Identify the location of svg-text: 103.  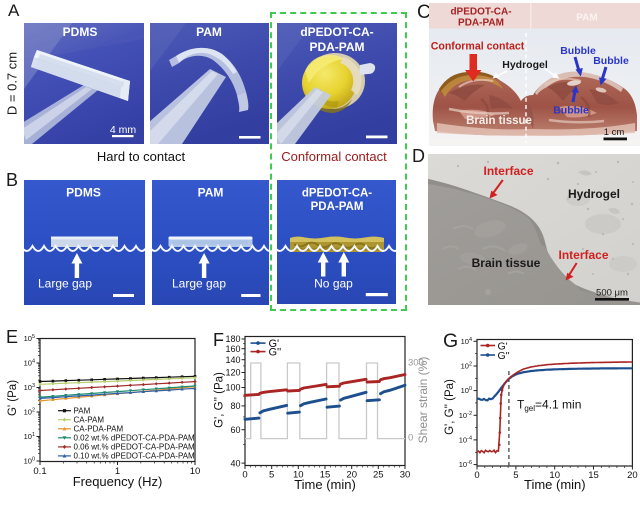
(29, 387).